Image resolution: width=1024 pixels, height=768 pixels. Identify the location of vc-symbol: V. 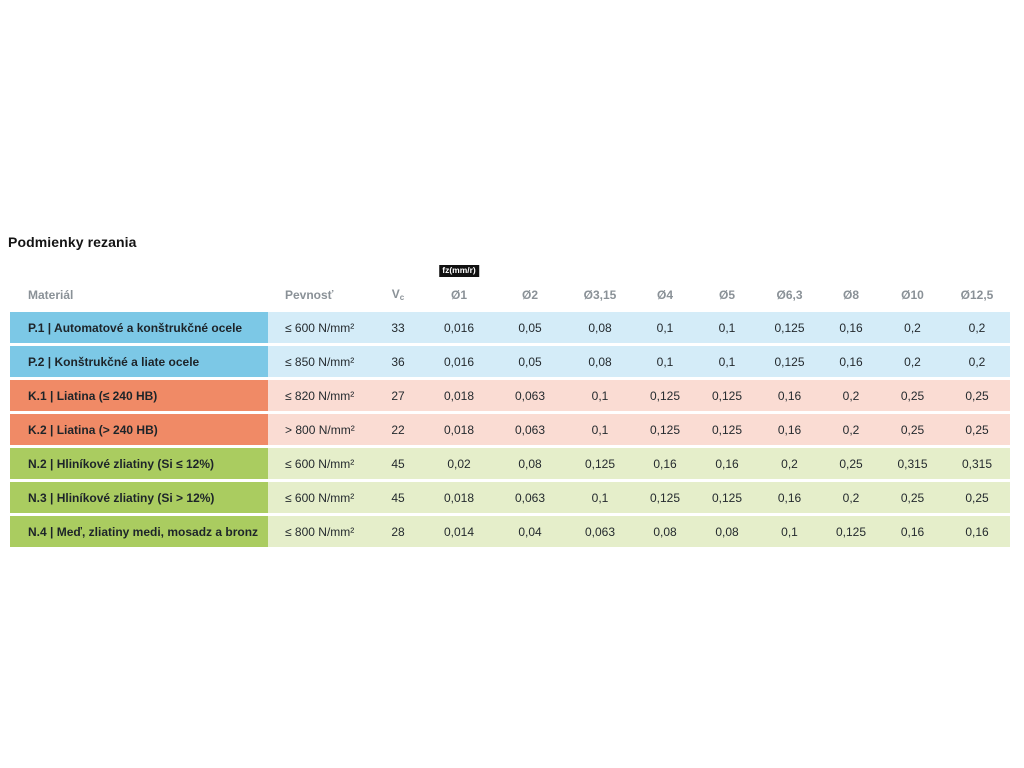
(395, 294).